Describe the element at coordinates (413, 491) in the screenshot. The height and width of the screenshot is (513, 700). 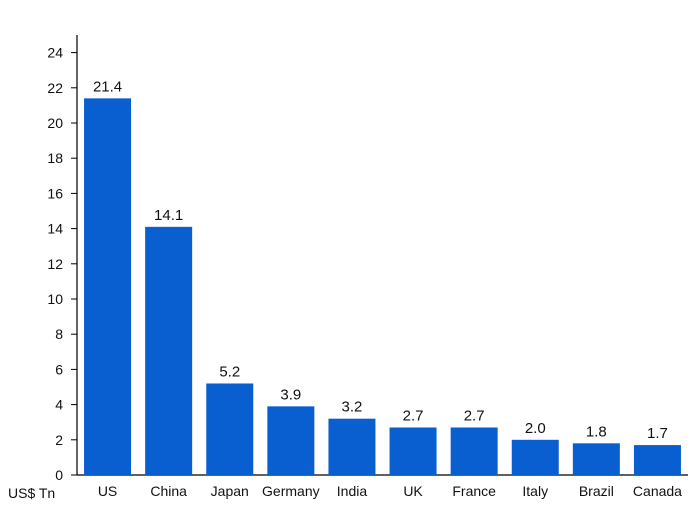
I see `x-category-label: UK` at that location.